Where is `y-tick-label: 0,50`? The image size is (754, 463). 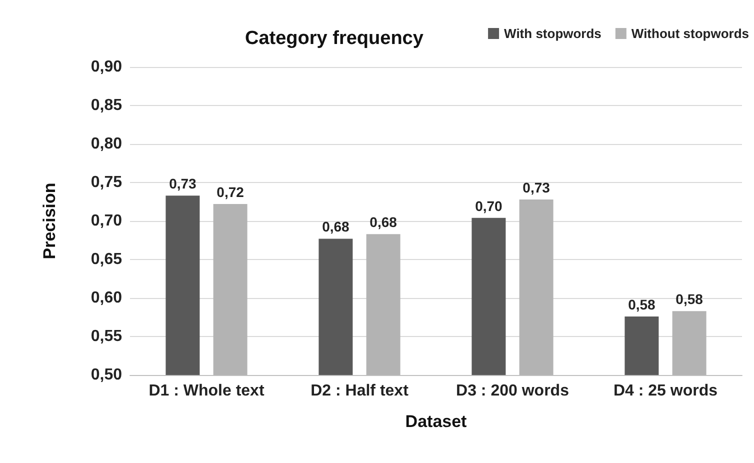 y-tick-label: 0,50 is located at coordinates (106, 375).